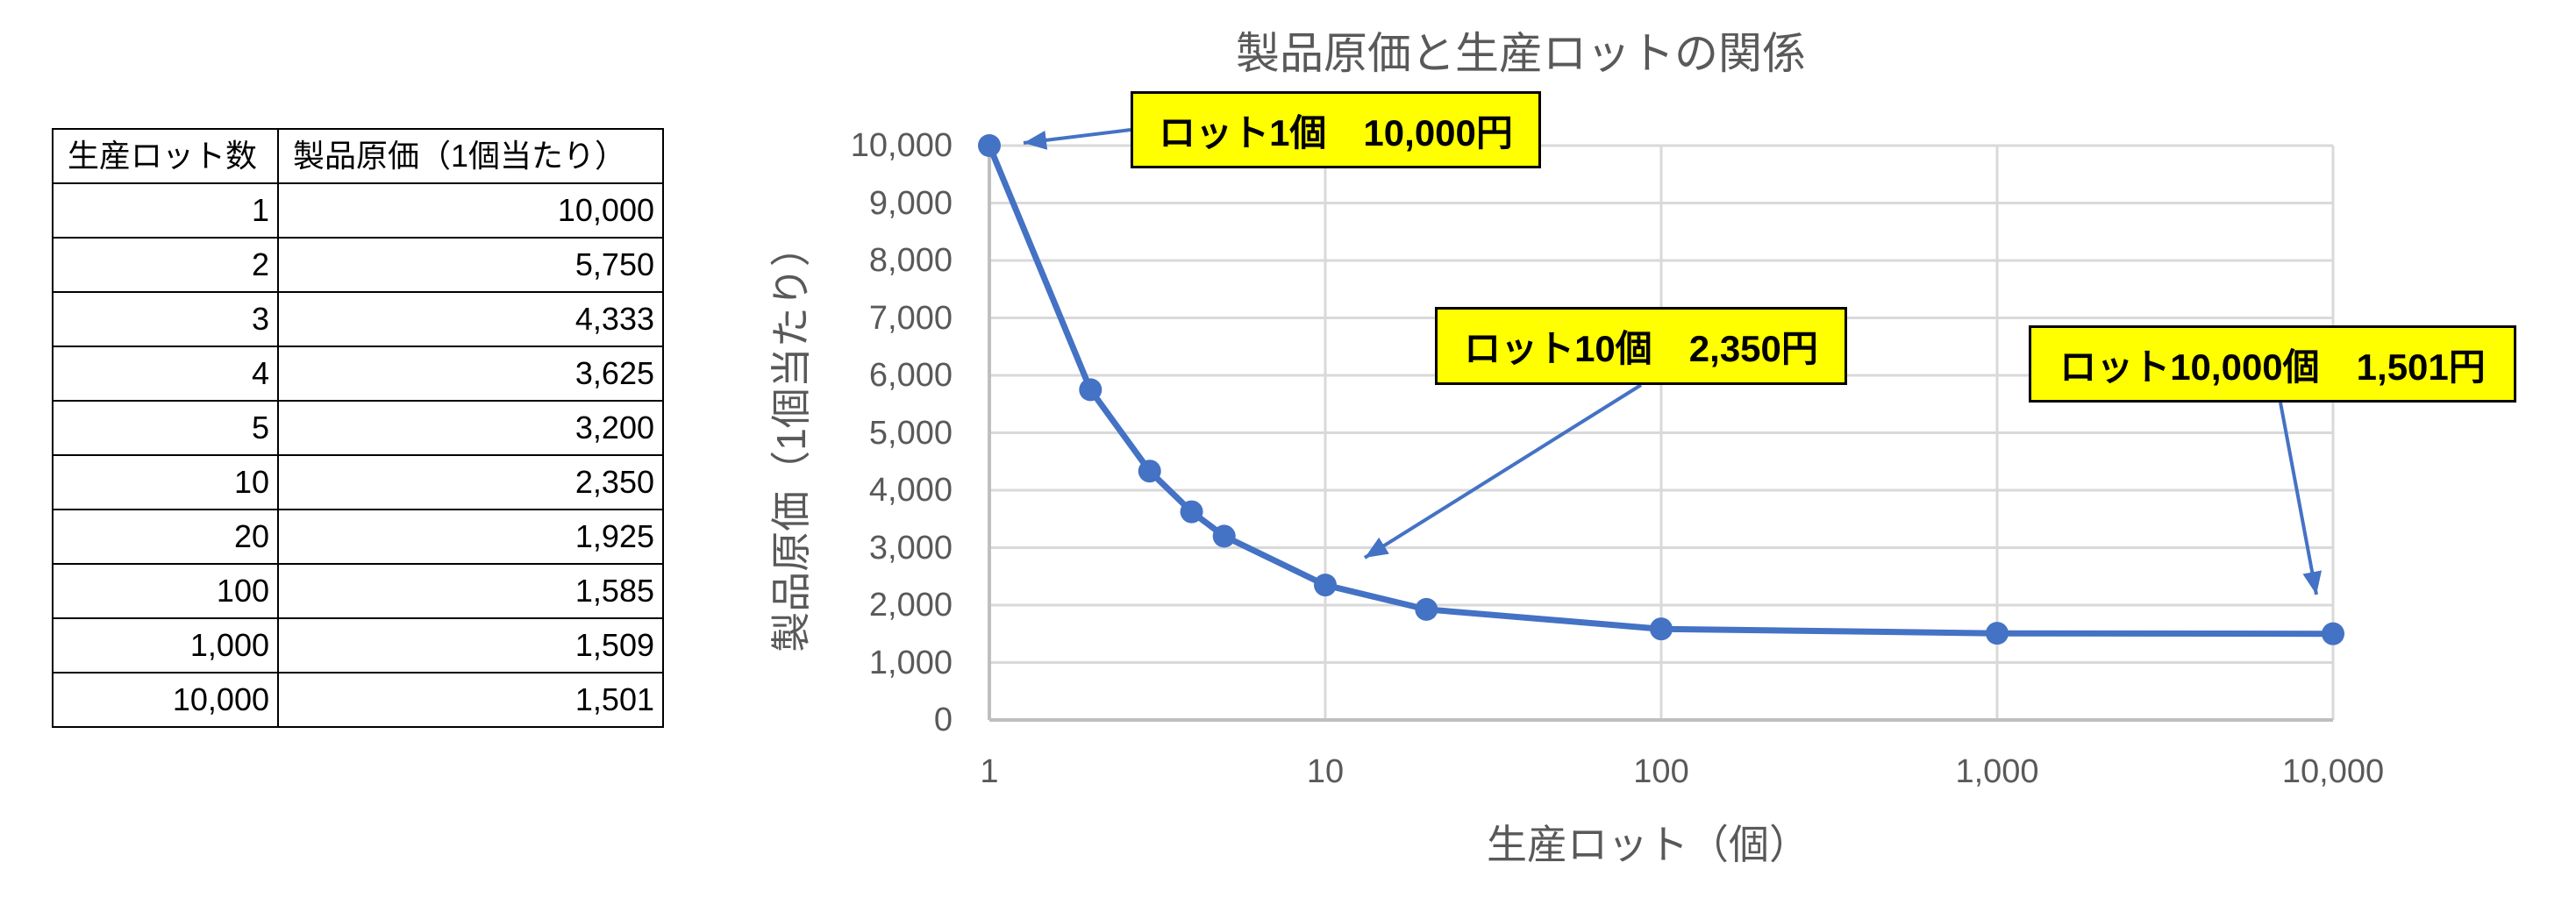 This screenshot has width=2576, height=898. Describe the element at coordinates (166, 591) in the screenshot. I see `lot-count-cell: 100` at that location.